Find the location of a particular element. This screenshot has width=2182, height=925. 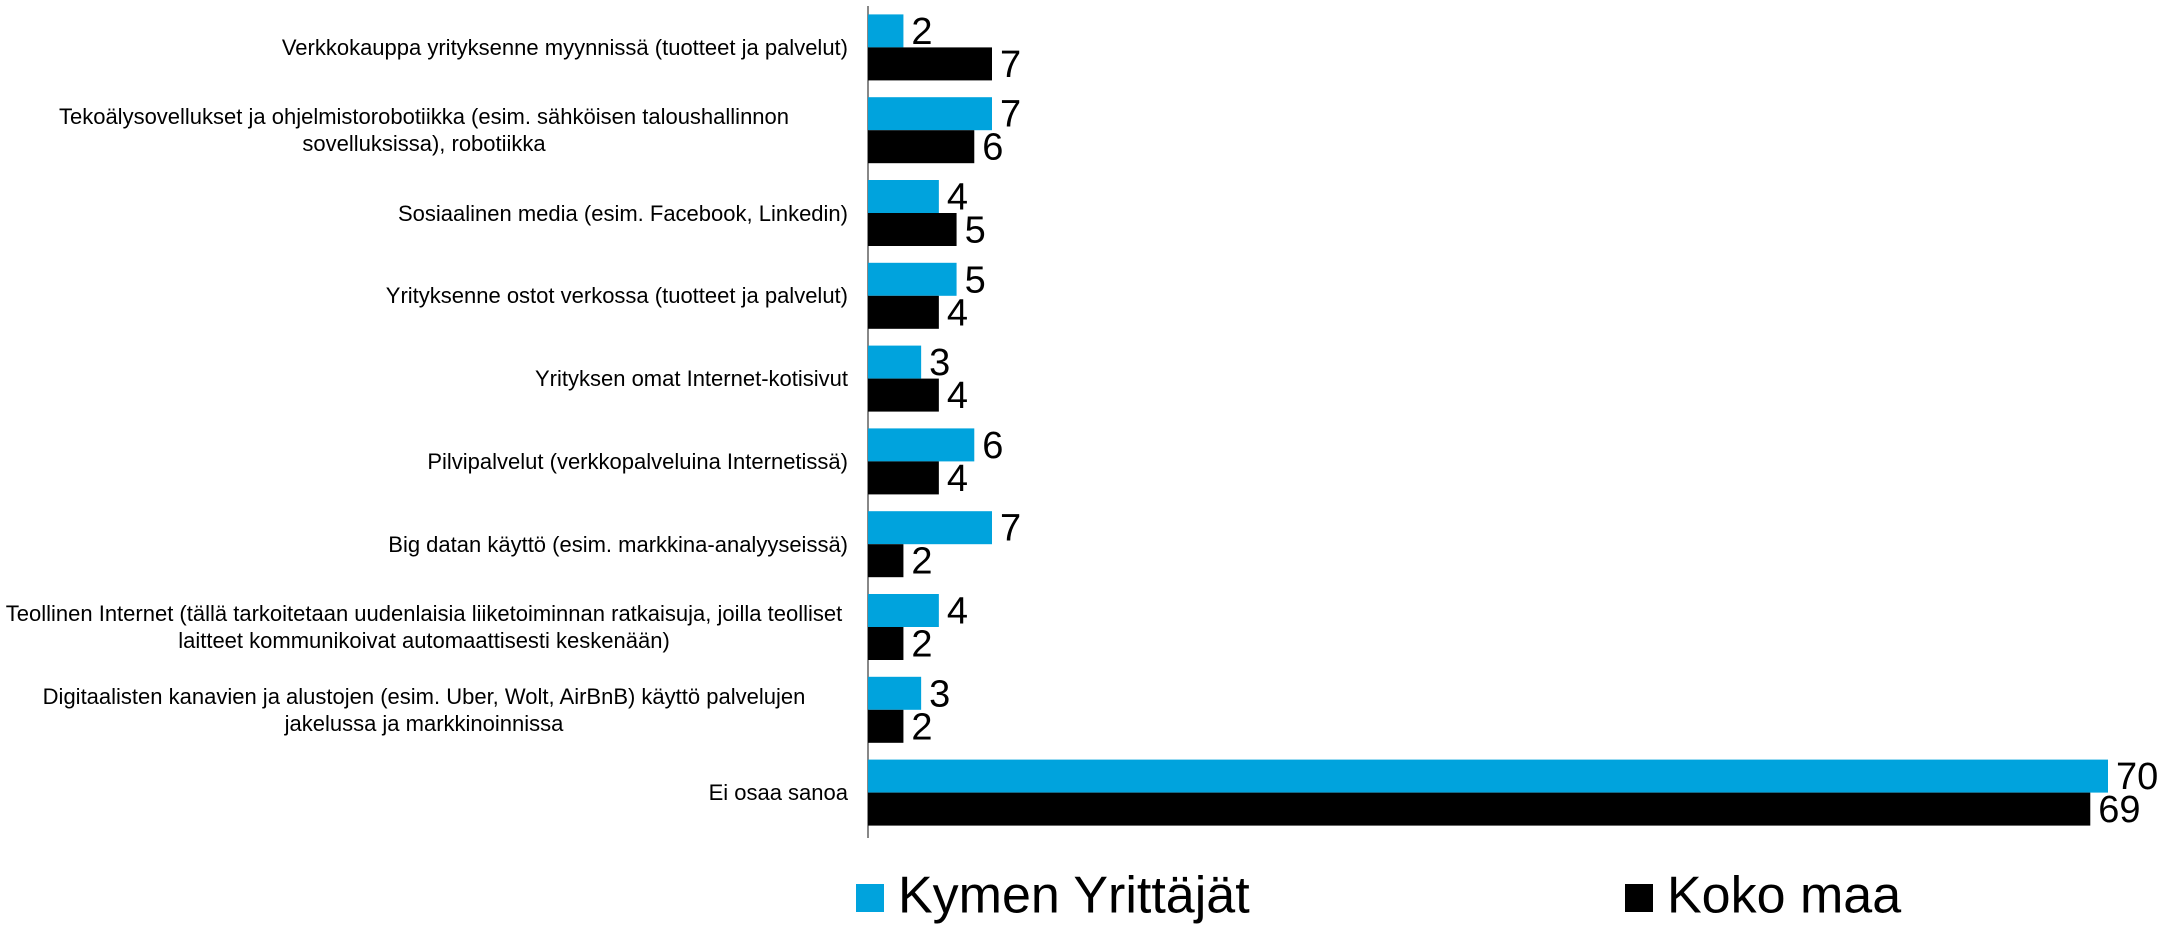

category-label-box: Ei osaa sanoa is located at coordinates (424, 793).